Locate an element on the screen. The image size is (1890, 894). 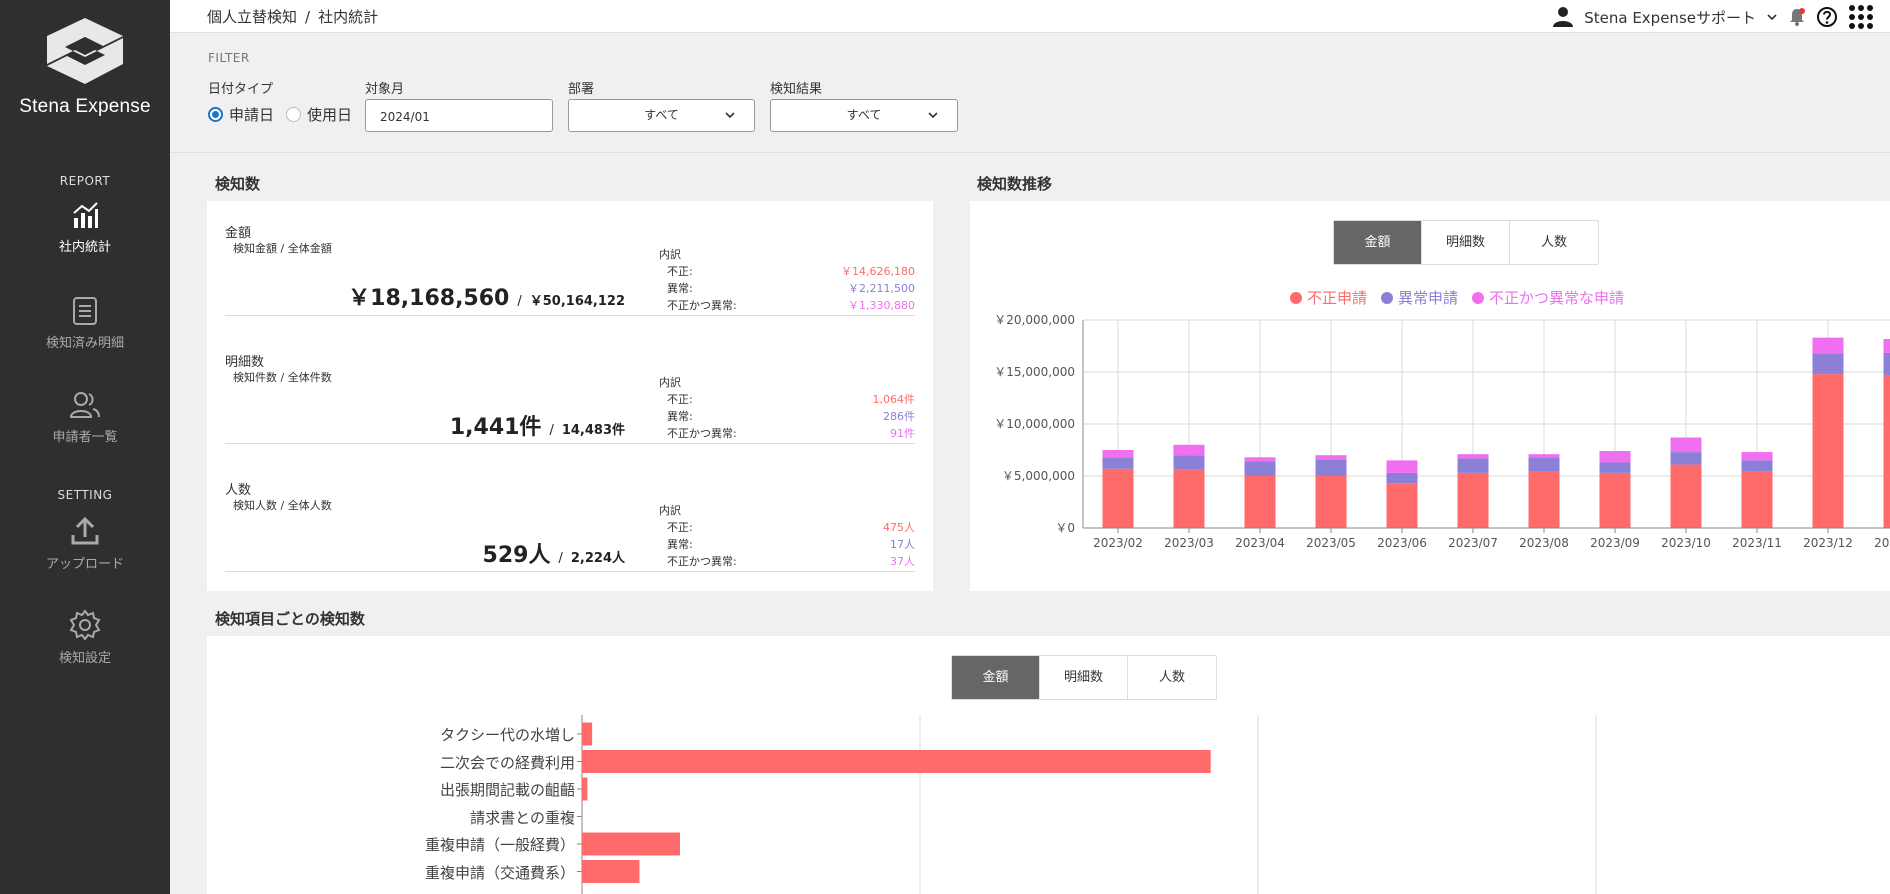
sidebar-item-label: アップロード is located at coordinates (84, 564).